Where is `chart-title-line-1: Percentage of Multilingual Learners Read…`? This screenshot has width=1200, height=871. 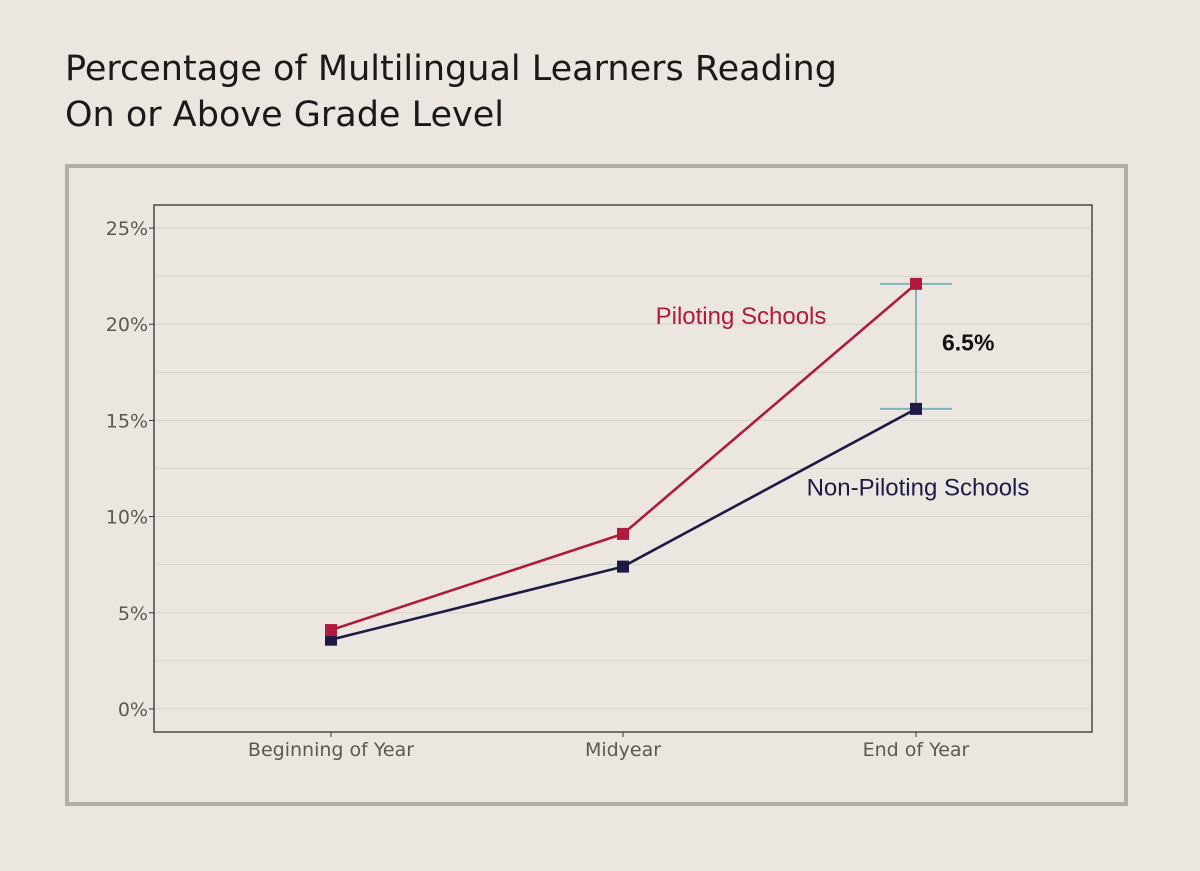 chart-title-line-1: Percentage of Multilingual Learners Read… is located at coordinates (451, 69).